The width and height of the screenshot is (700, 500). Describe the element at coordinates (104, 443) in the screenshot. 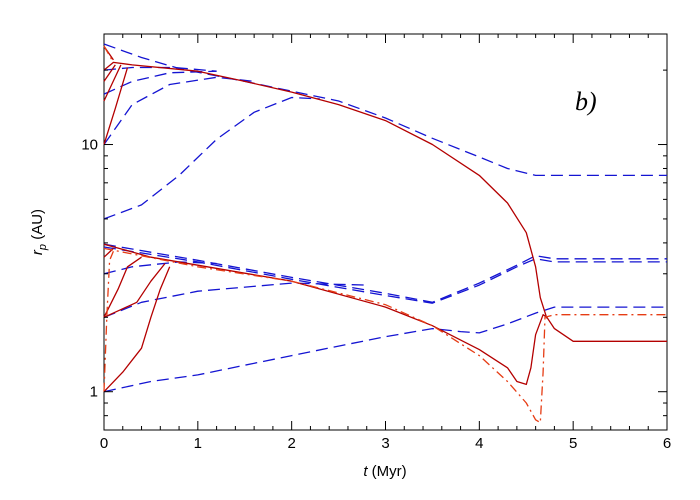

I see `x-tick-label: 0` at that location.